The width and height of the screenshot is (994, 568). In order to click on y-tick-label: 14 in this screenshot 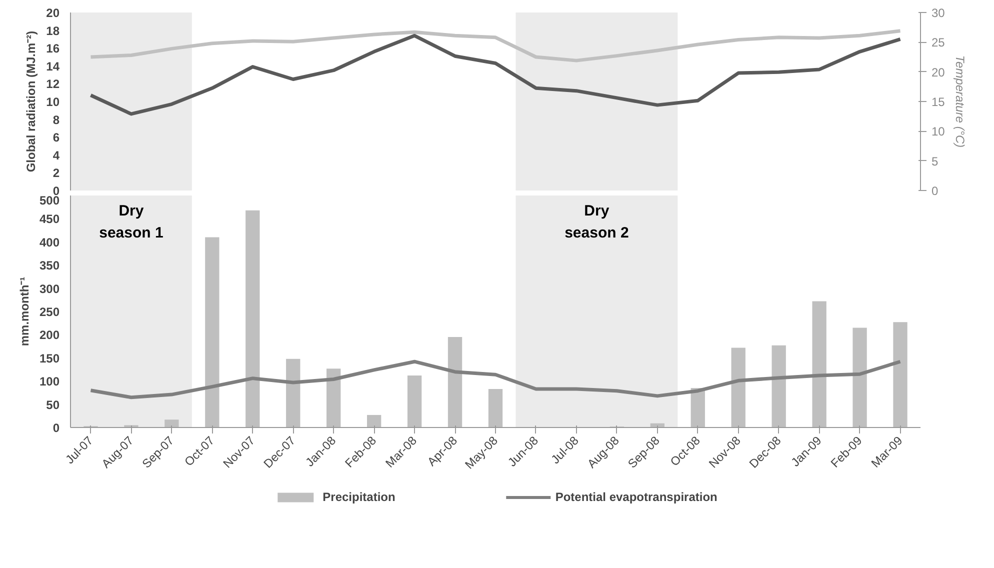, I will do `click(53, 66)`.